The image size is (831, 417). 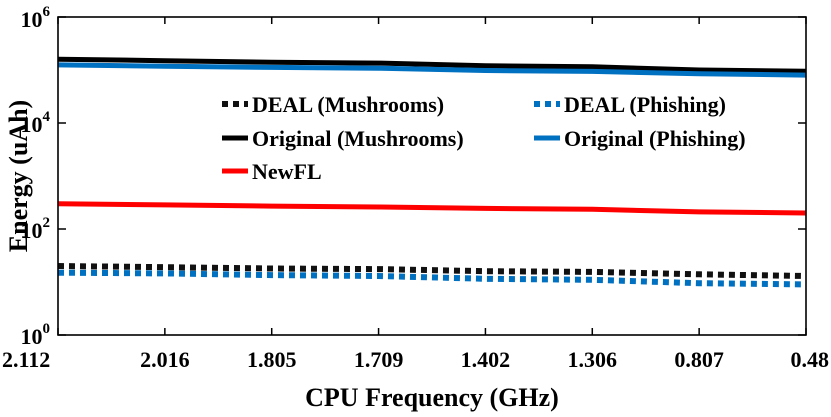 I want to click on legend-label: NewFL, so click(x=287, y=171).